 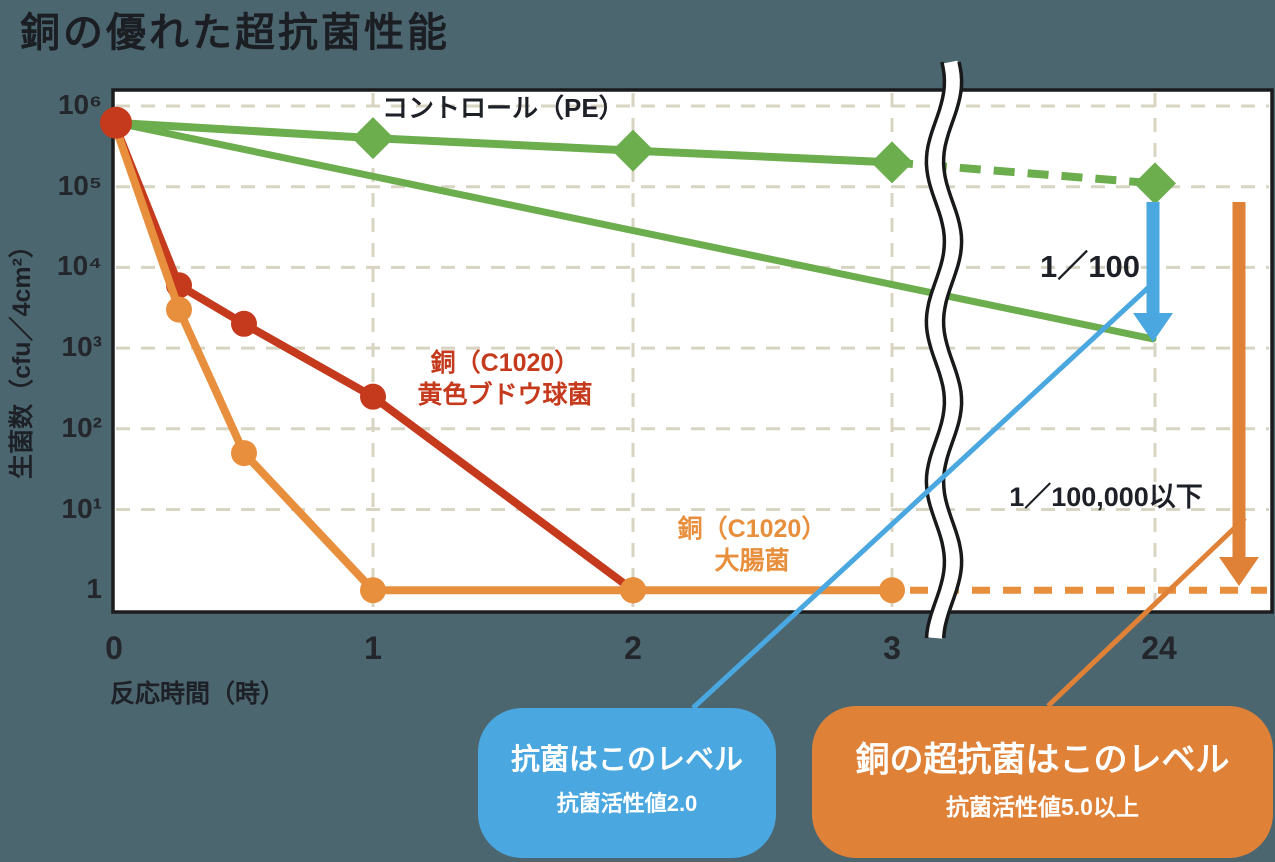 I want to click on axis-break-right-edge, so click(x=952, y=350).